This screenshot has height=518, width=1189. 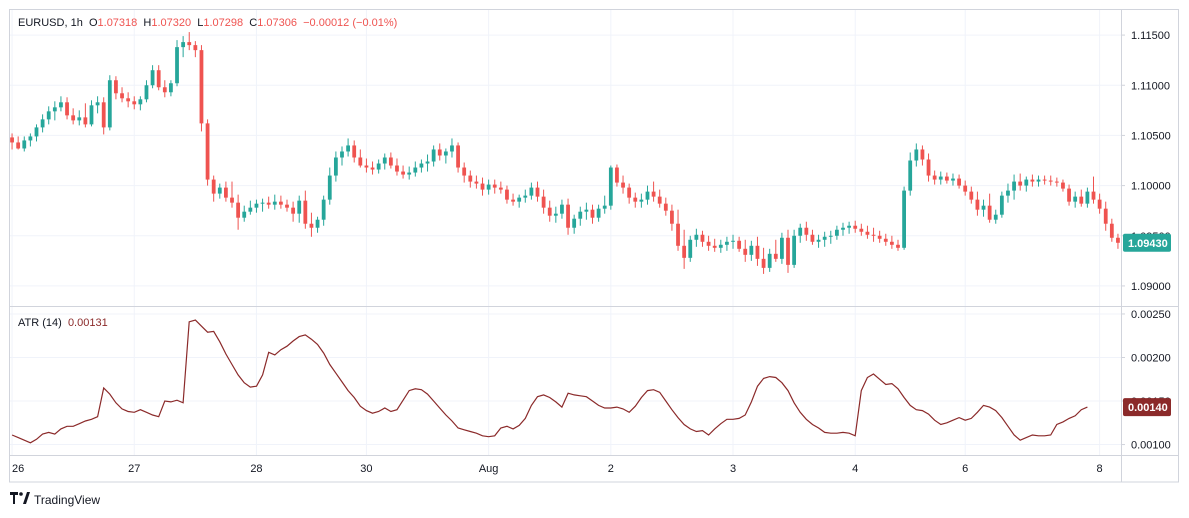 What do you see at coordinates (1100, 469) in the screenshot?
I see `time-tick-label: 8` at bounding box center [1100, 469].